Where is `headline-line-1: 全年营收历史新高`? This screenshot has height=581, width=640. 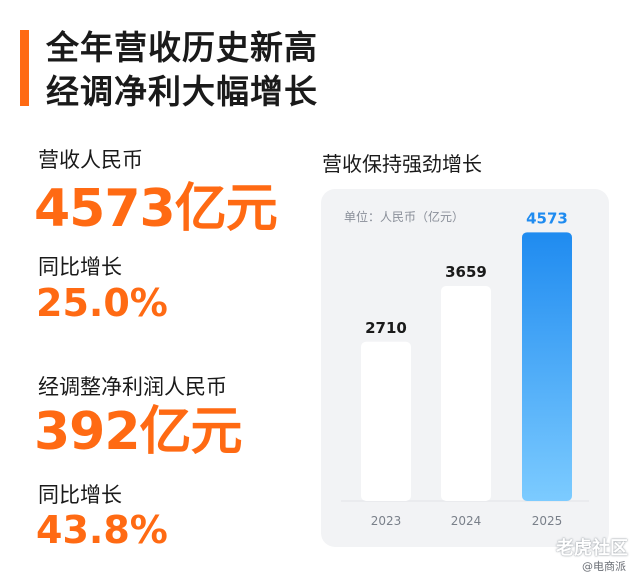 headline-line-1: 全年营收历史新高 is located at coordinates (182, 47).